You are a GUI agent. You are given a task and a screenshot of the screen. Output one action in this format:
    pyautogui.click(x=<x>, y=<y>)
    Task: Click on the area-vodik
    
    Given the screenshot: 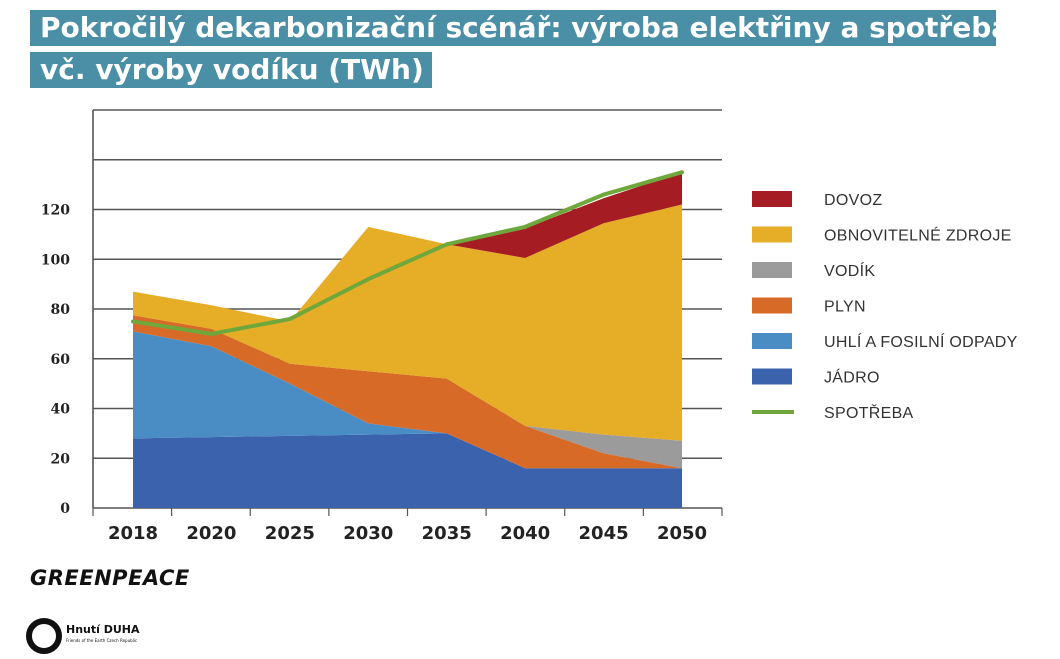 What is the action you would take?
    pyautogui.click(x=407, y=392)
    